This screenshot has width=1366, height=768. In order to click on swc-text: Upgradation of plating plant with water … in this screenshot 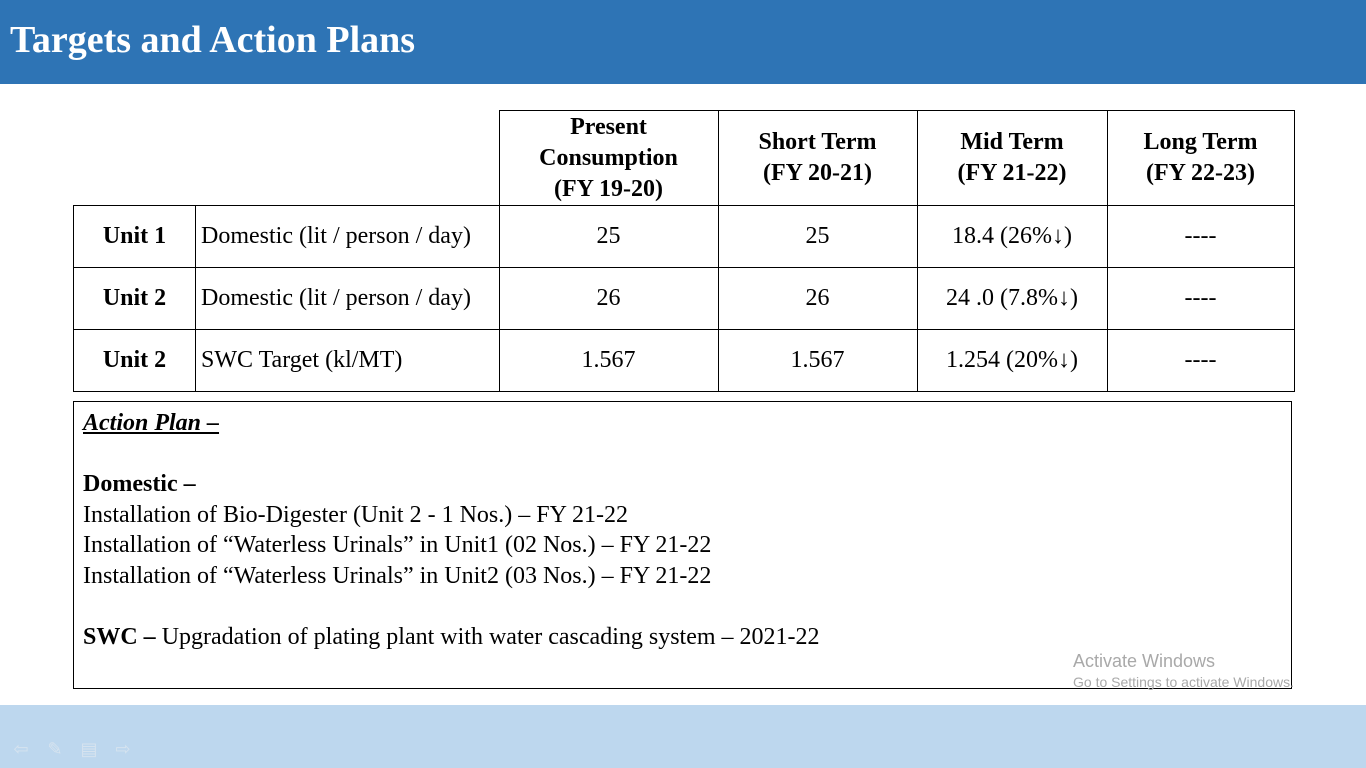, I will do `click(487, 636)`.